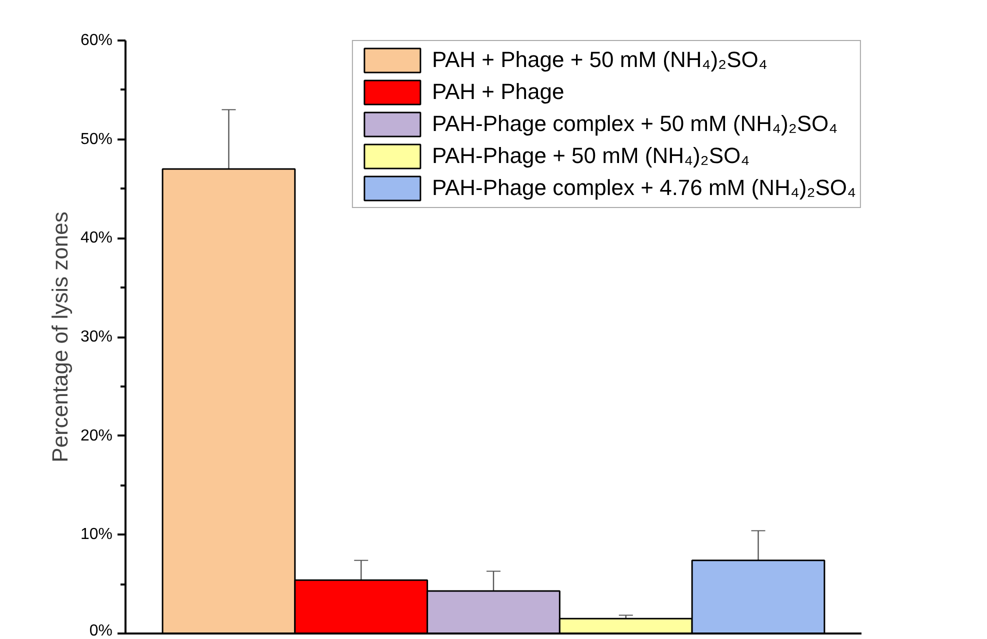  I want to click on y-tick-label: 20%, so click(96, 435).